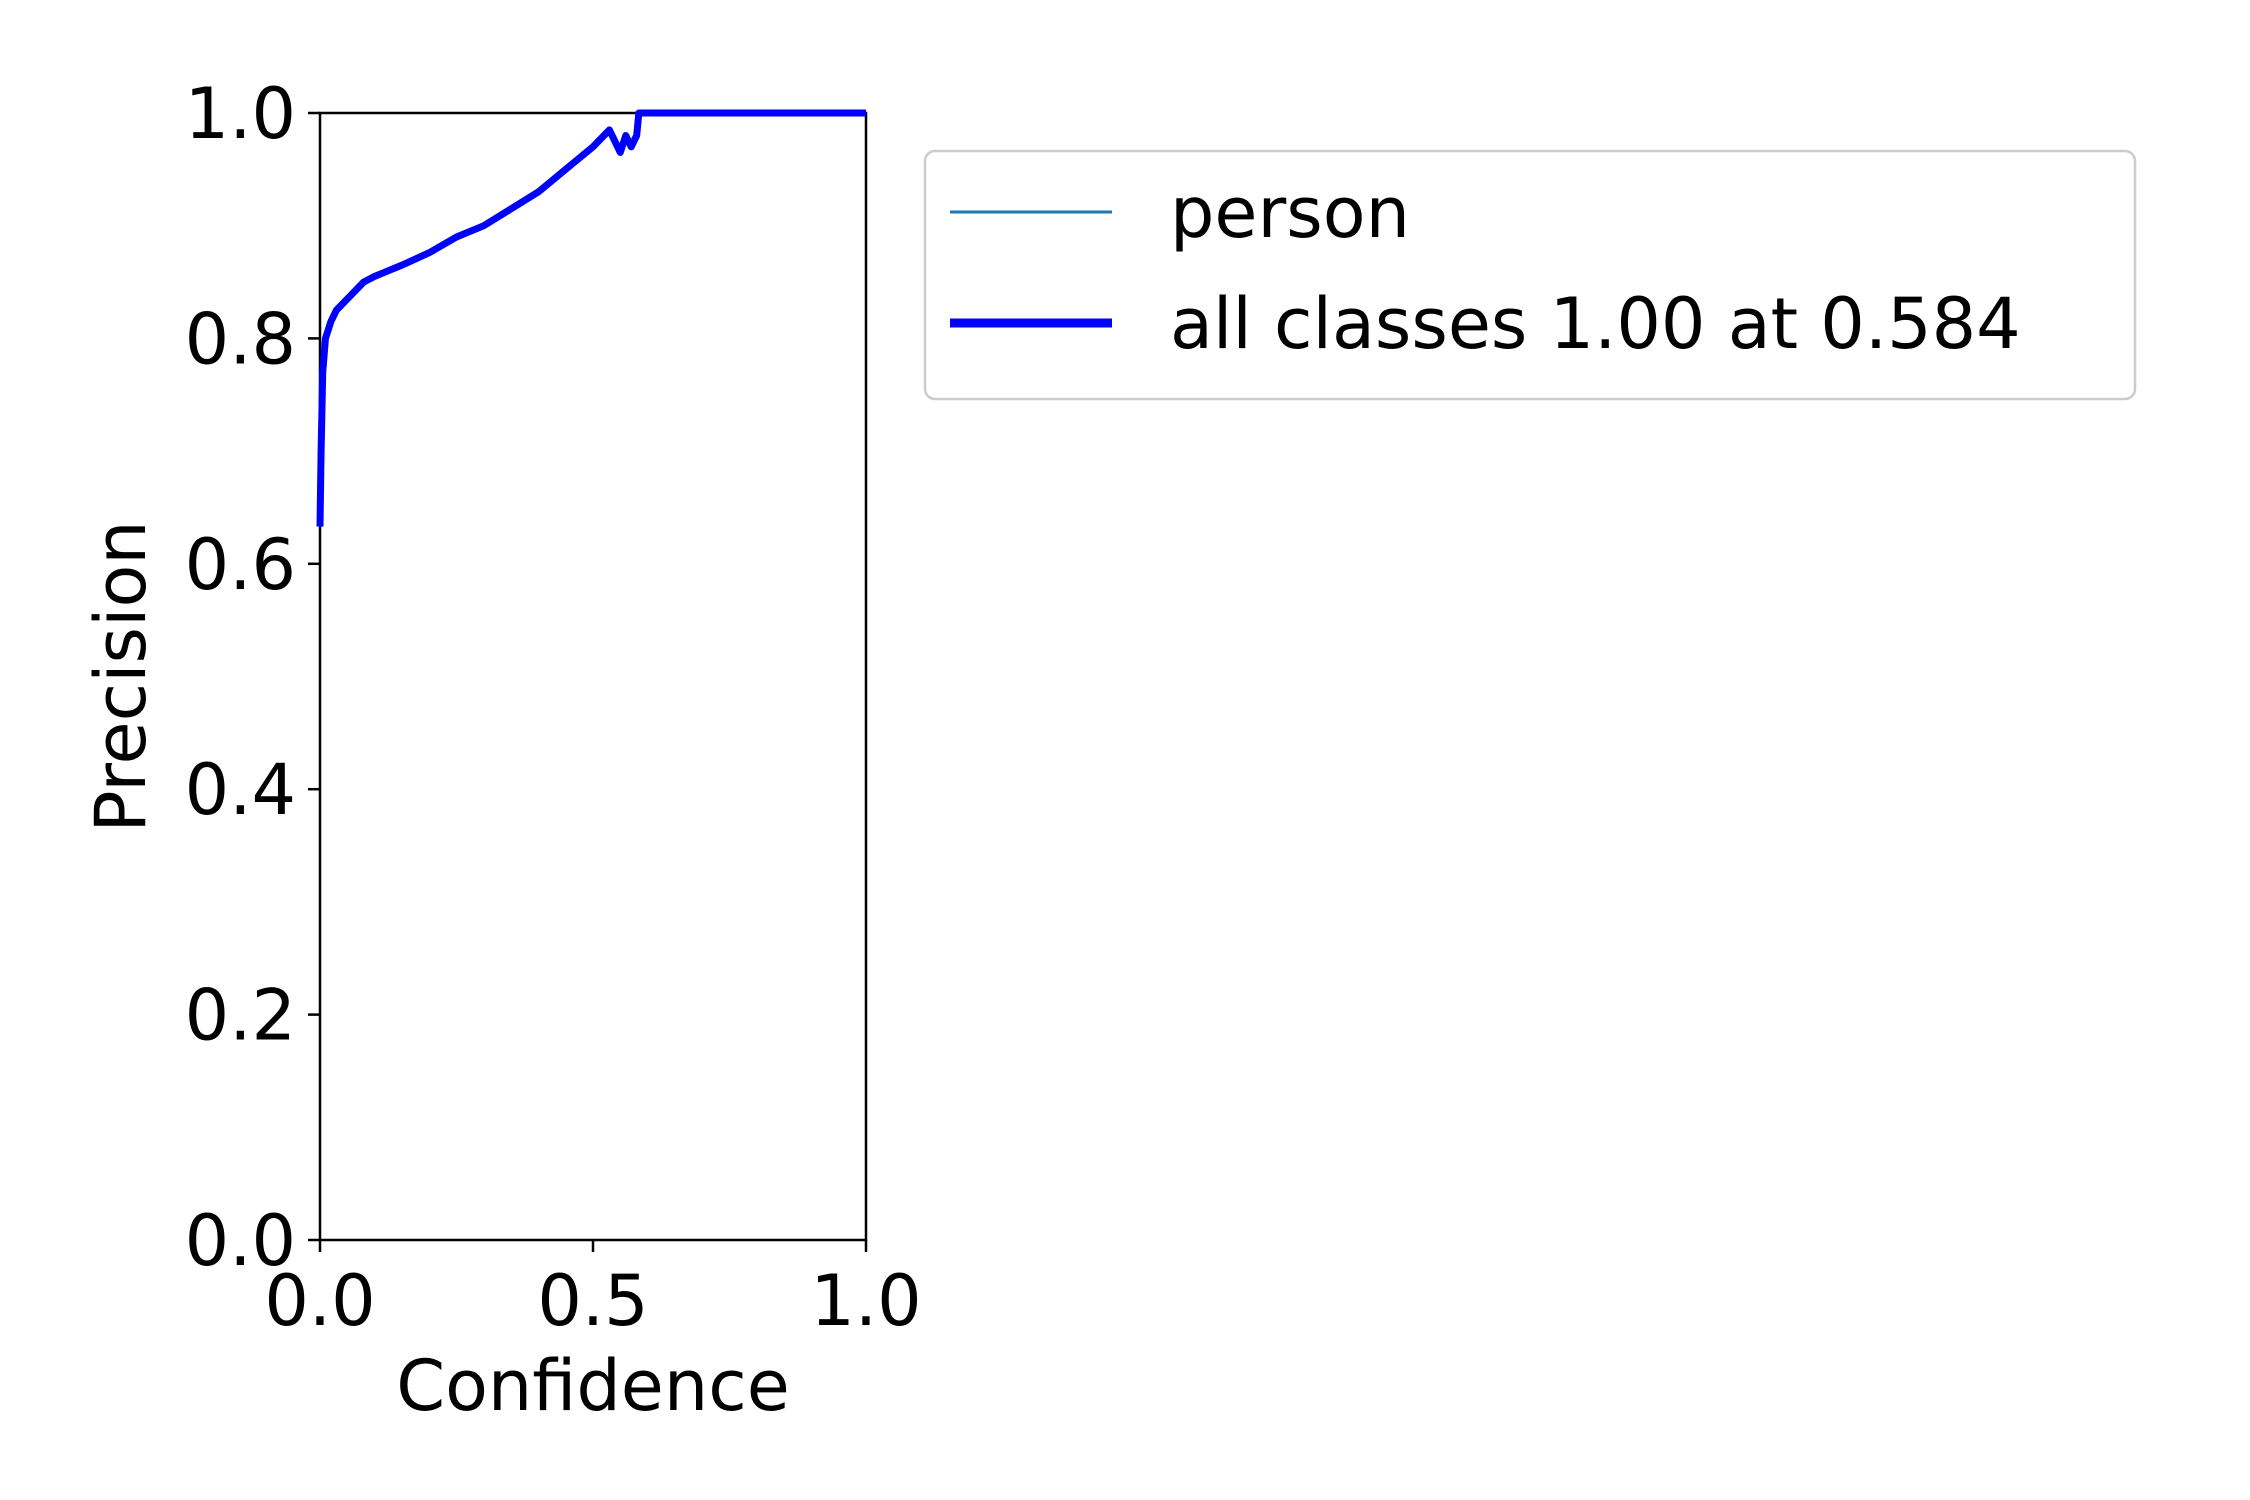 The height and width of the screenshot is (1500, 2250). Describe the element at coordinates (240, 790) in the screenshot. I see `y-tick-label: 0.4` at that location.